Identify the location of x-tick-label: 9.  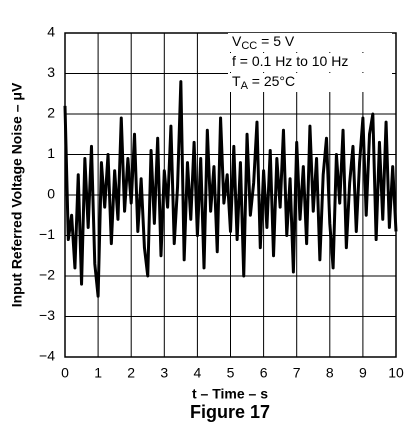
(363, 373).